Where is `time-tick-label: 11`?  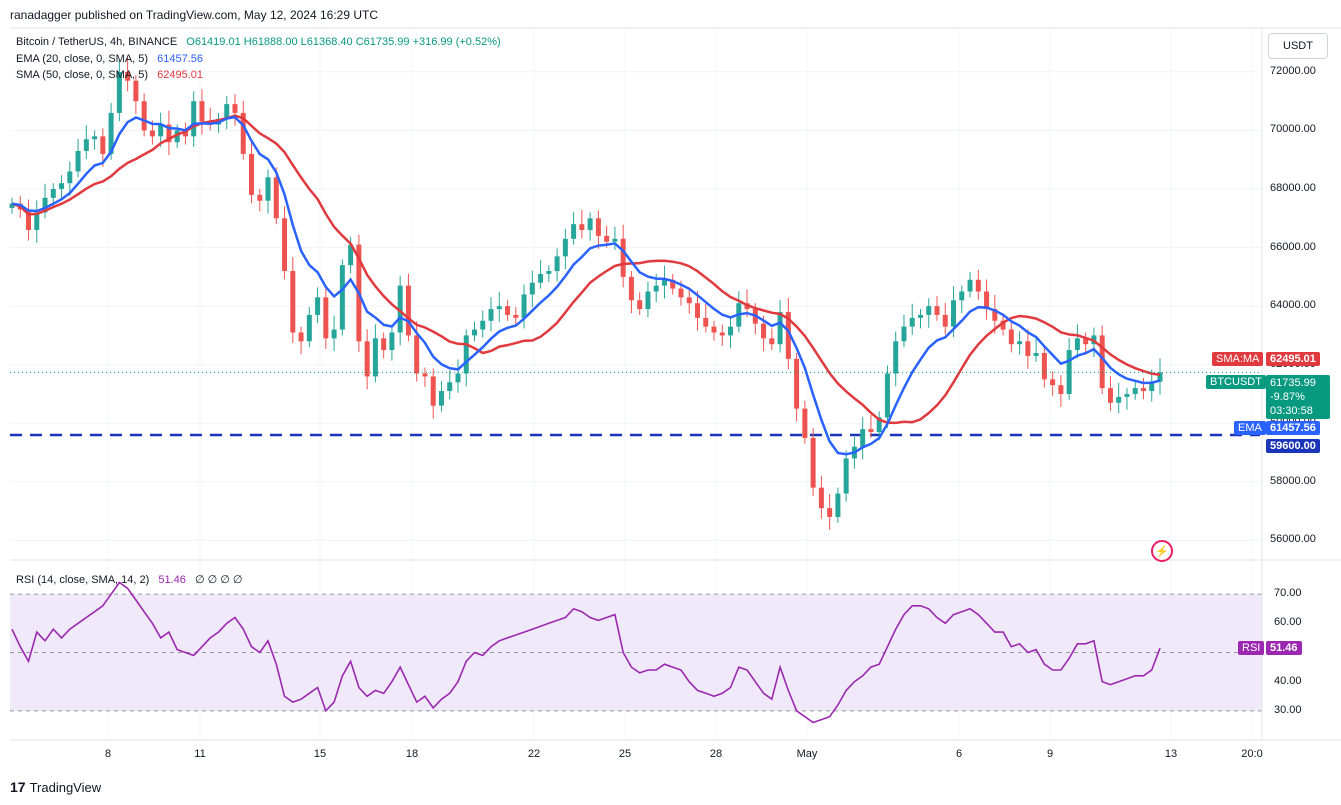
time-tick-label: 11 is located at coordinates (200, 754).